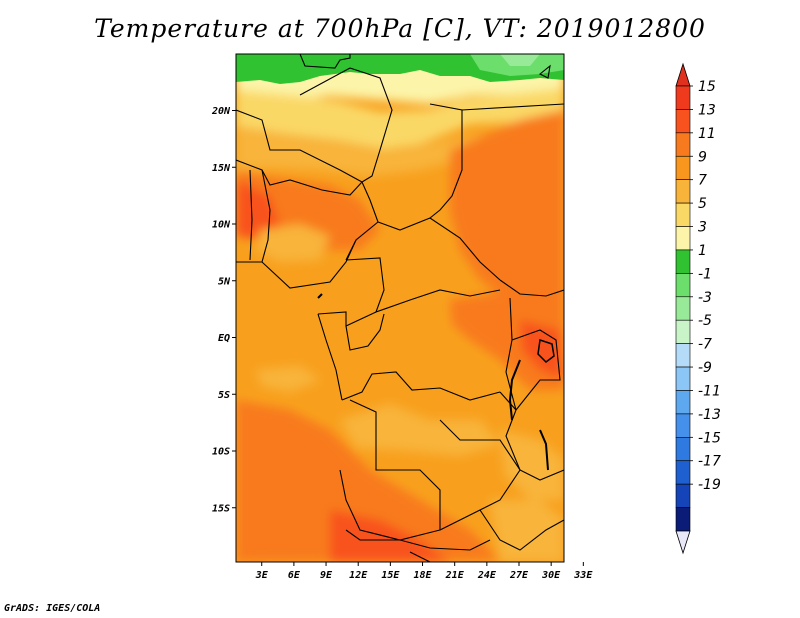 The image size is (800, 618). I want to click on border-niger-chad, so click(371, 125).